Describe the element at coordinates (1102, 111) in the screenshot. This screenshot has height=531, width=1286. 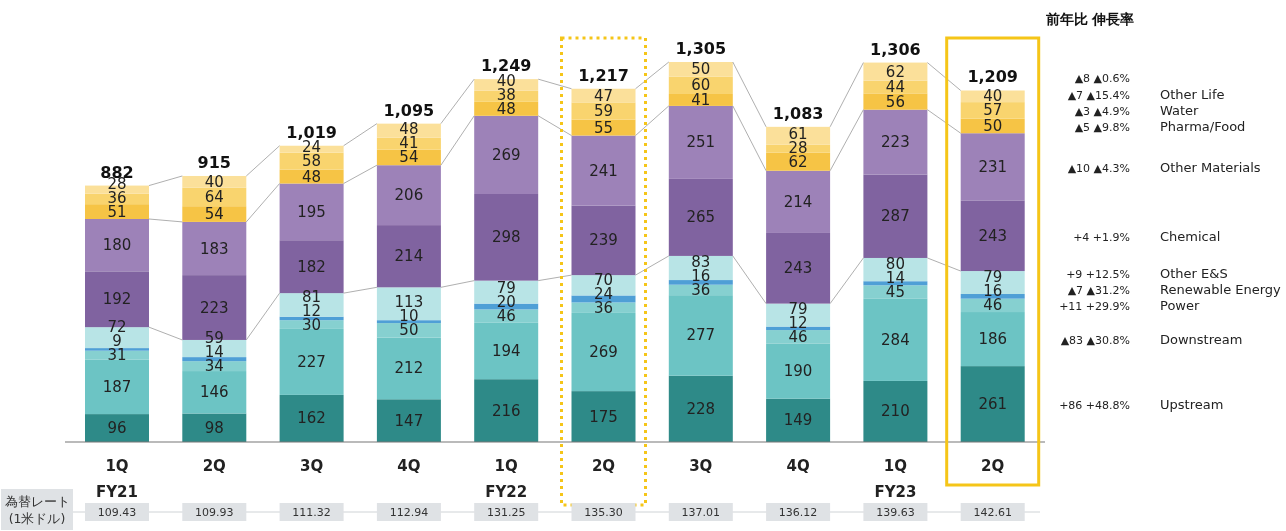
I see `text: ▲3 ▲4.9%` at that location.